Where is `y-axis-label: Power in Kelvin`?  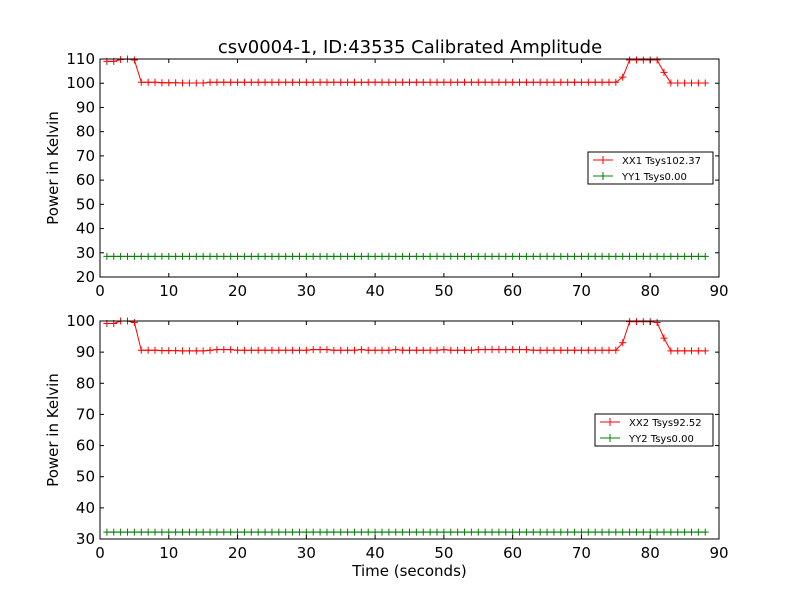 y-axis-label: Power in Kelvin is located at coordinates (53, 430).